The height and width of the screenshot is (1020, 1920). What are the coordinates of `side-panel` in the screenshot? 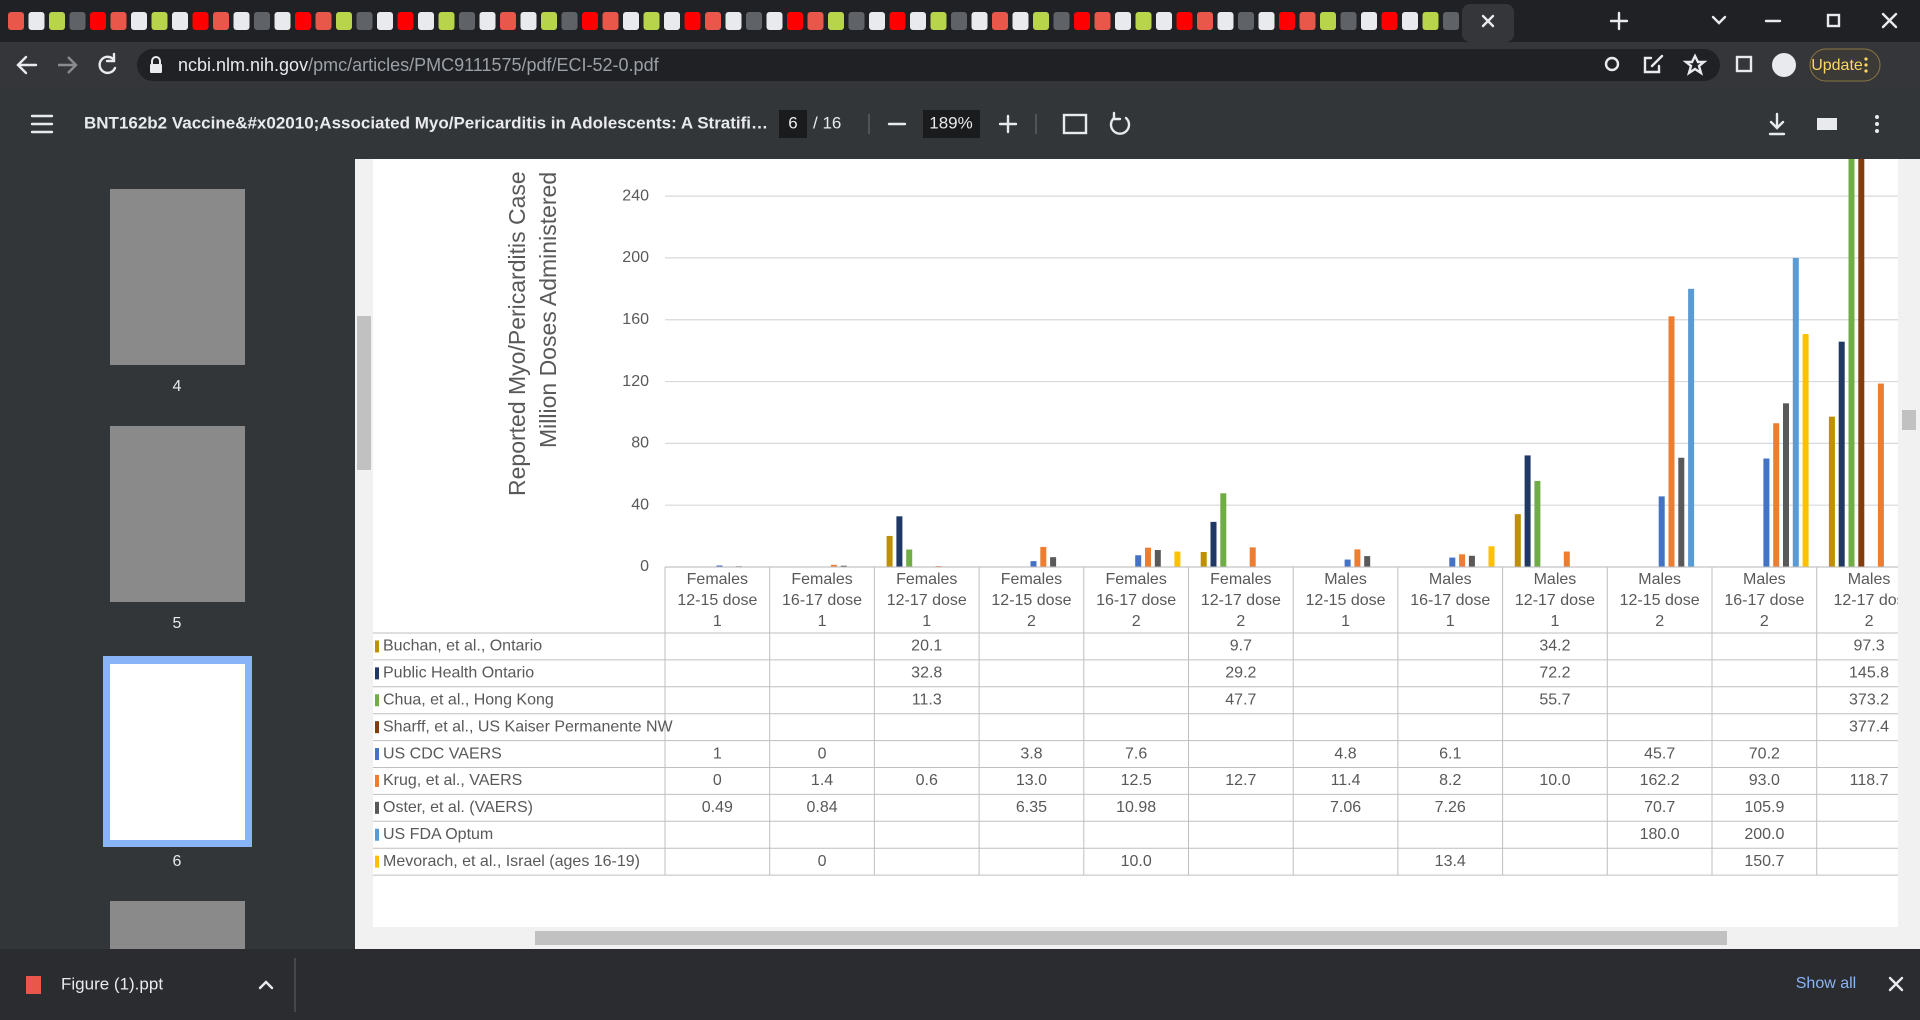 It's located at (1744, 64).